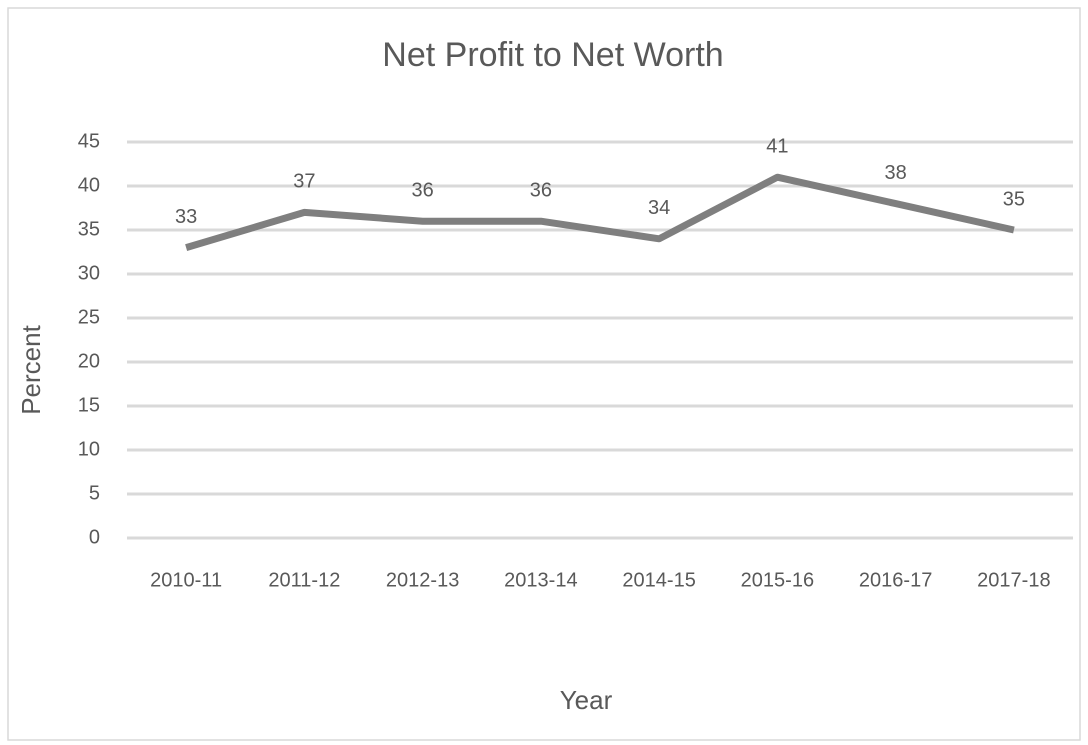 The height and width of the screenshot is (745, 1088). I want to click on y-tick-label: 30, so click(89, 273).